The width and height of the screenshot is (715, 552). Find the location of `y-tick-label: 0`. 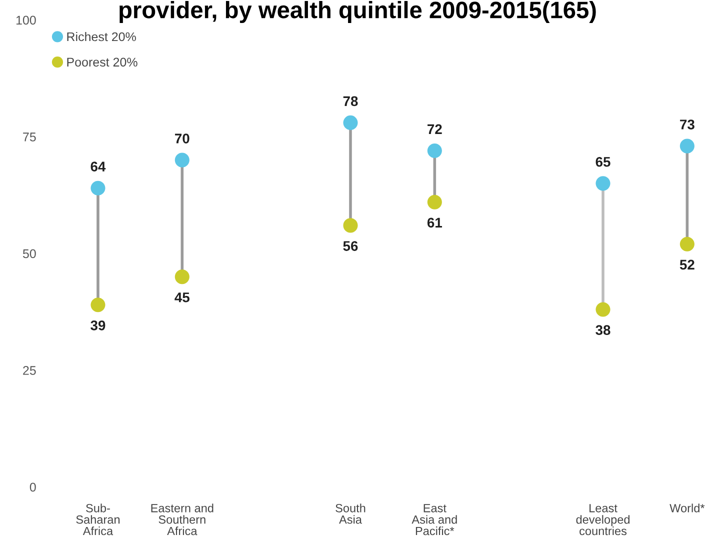

y-tick-label: 0 is located at coordinates (33, 487).